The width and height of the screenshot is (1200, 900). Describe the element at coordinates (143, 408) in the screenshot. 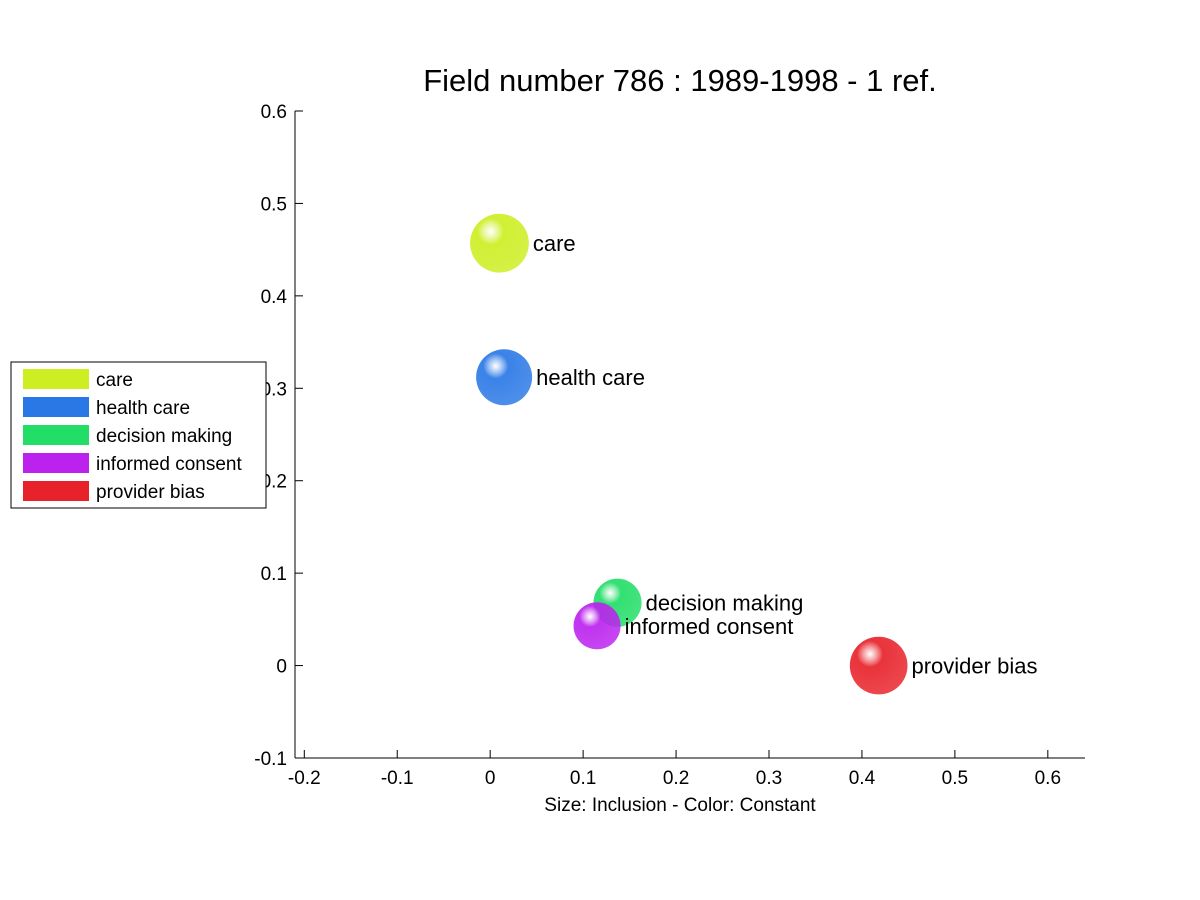

I see `legend-label: health care` at that location.